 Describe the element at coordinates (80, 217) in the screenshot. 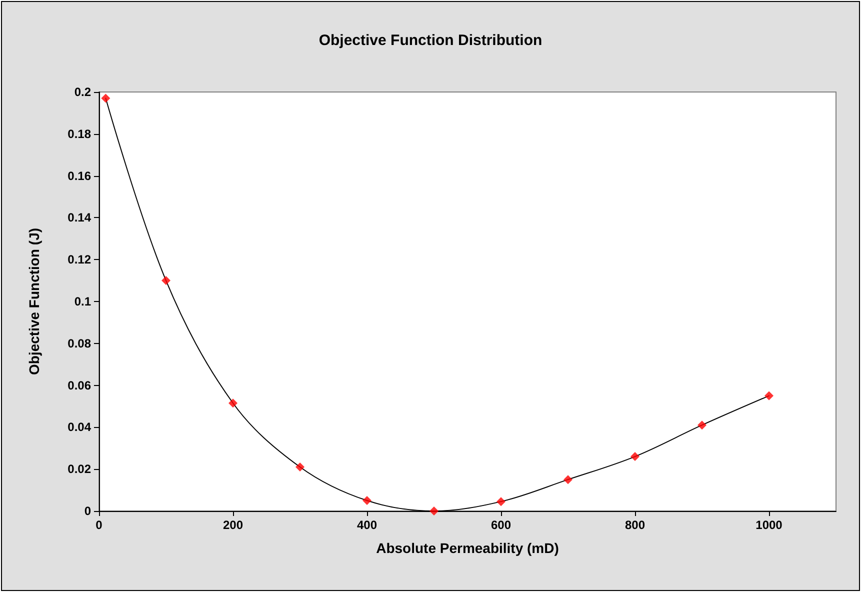

I see `y-tick-label: 0.14` at that location.